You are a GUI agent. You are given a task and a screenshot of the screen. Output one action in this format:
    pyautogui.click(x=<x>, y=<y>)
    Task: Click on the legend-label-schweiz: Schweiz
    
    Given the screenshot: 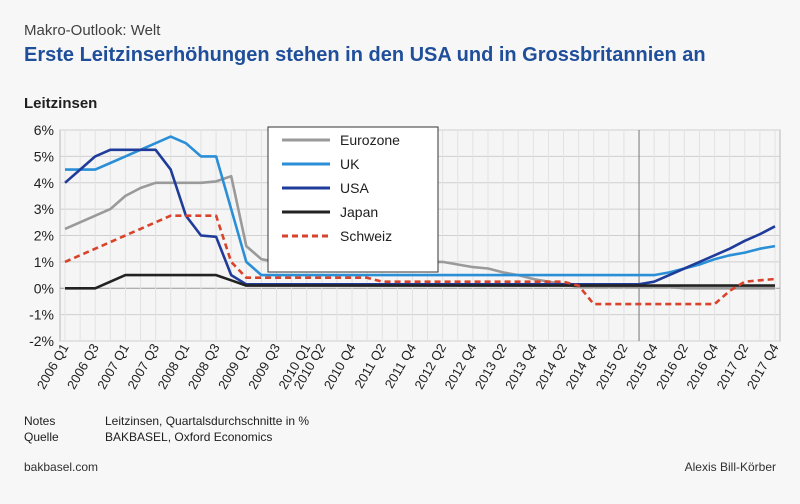 What is the action you would take?
    pyautogui.click(x=366, y=236)
    